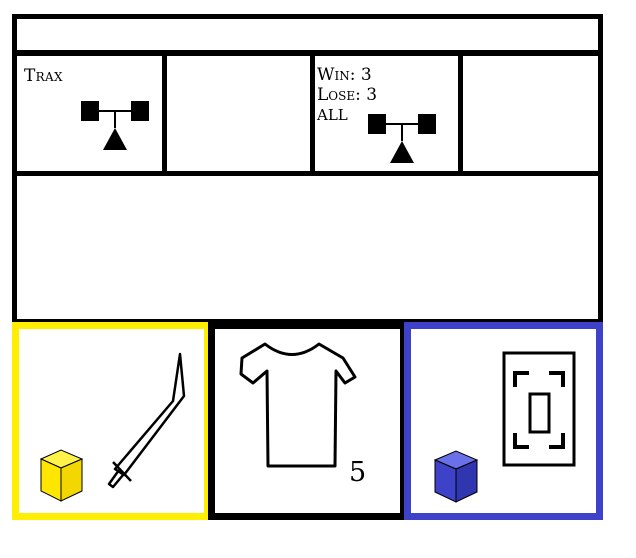 The height and width of the screenshot is (558, 636). I want to click on record-stats: Win: 3 Lose: 3 ALL, so click(347, 95).